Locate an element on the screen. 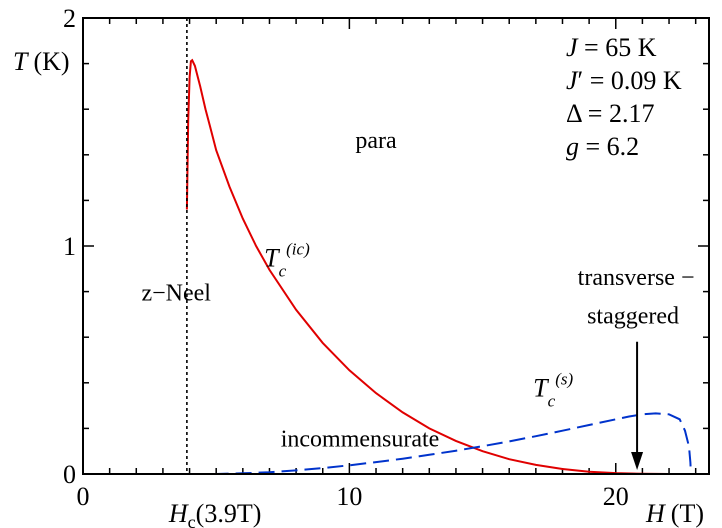 This screenshot has height=528, width=722. y-tick-label-1: 1 is located at coordinates (69, 246).